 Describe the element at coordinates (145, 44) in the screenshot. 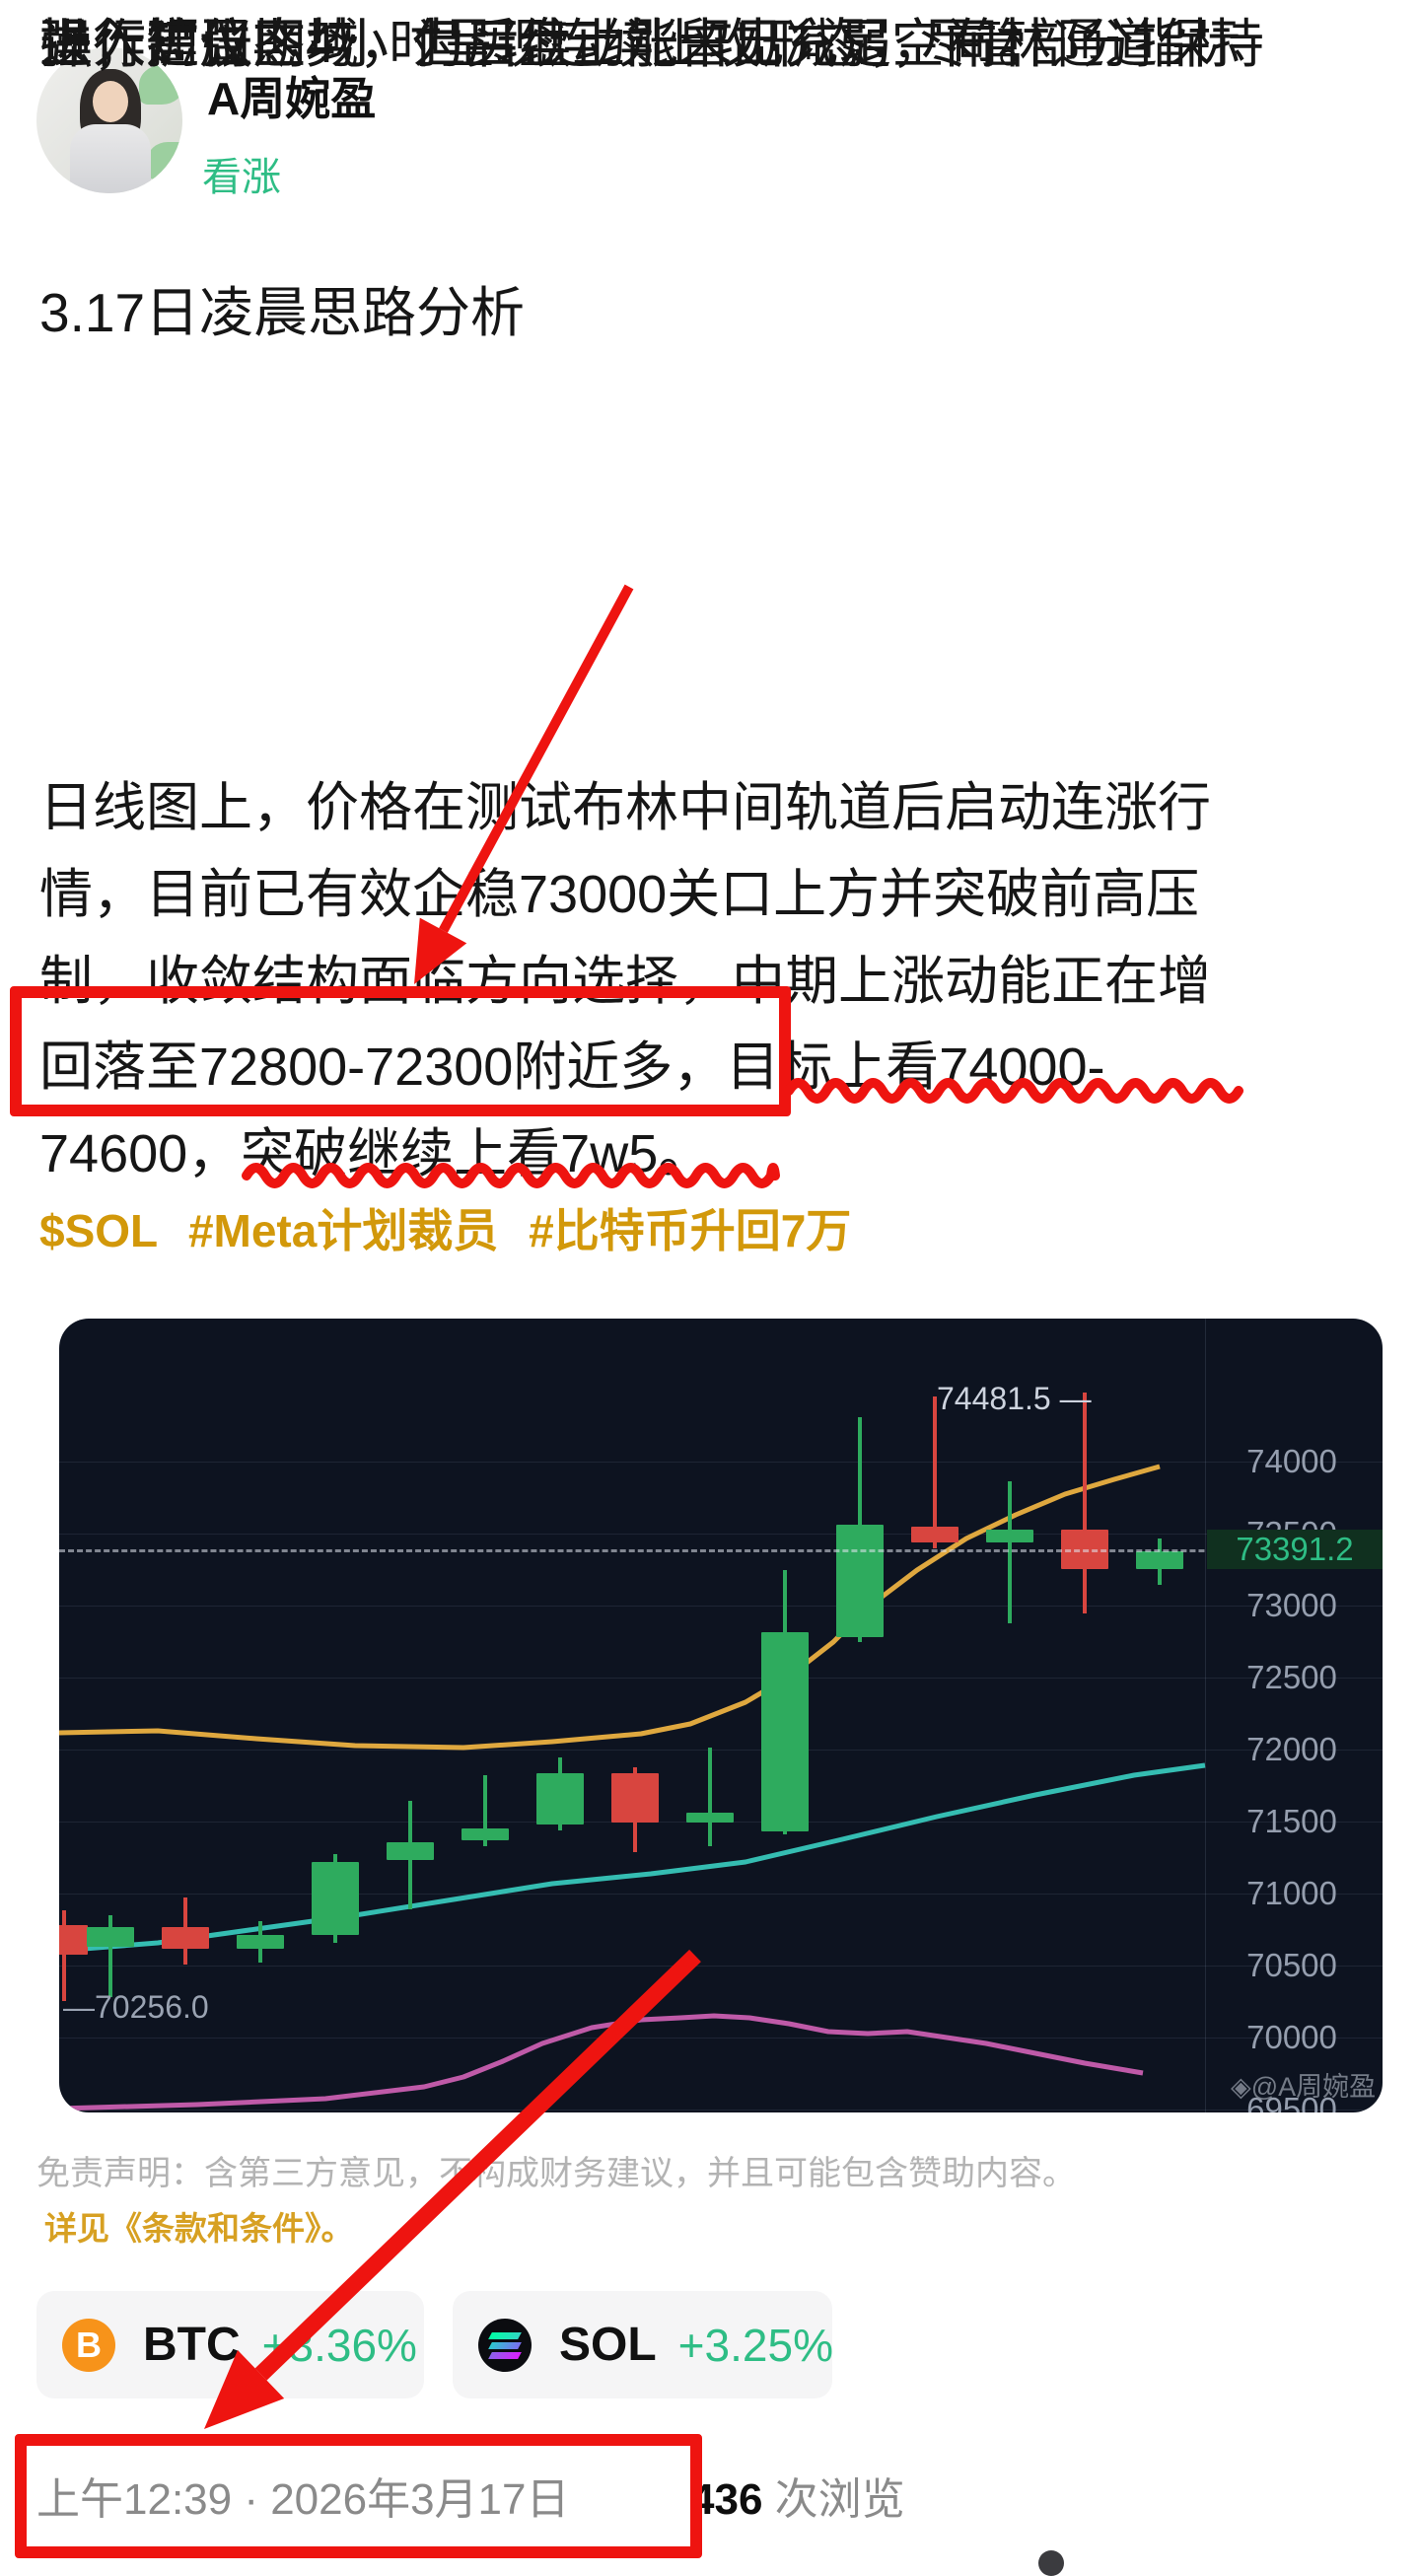

I see `body-line: 操作建议` at that location.